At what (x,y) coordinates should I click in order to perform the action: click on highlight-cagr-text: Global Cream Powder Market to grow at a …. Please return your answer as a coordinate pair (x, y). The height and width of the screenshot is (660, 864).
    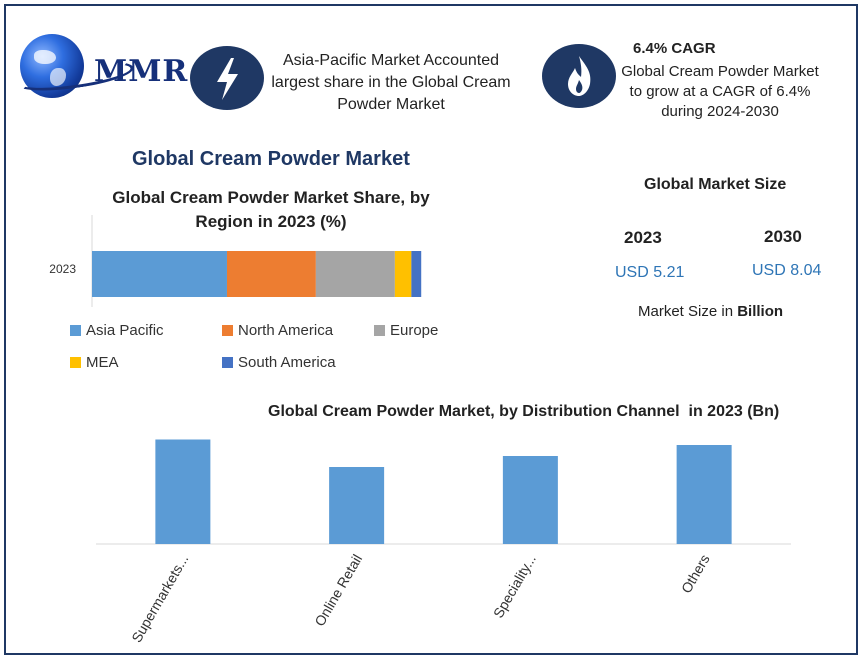
    Looking at the image, I should click on (720, 92).